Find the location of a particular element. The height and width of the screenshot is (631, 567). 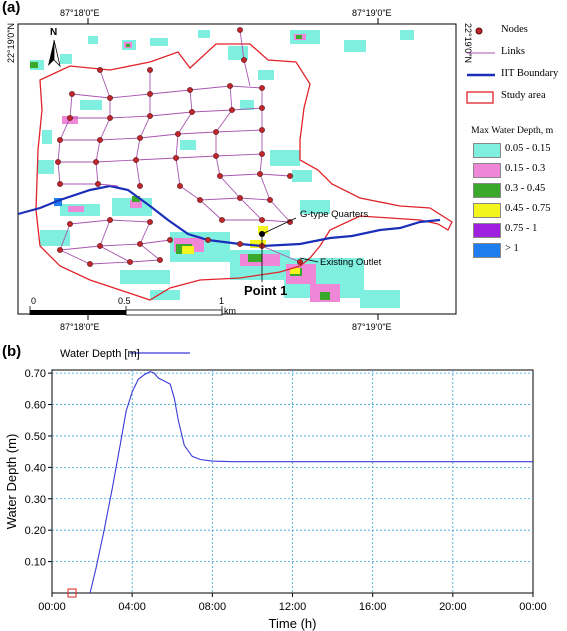

legend-item-node: Nodes is located at coordinates (515, 32).